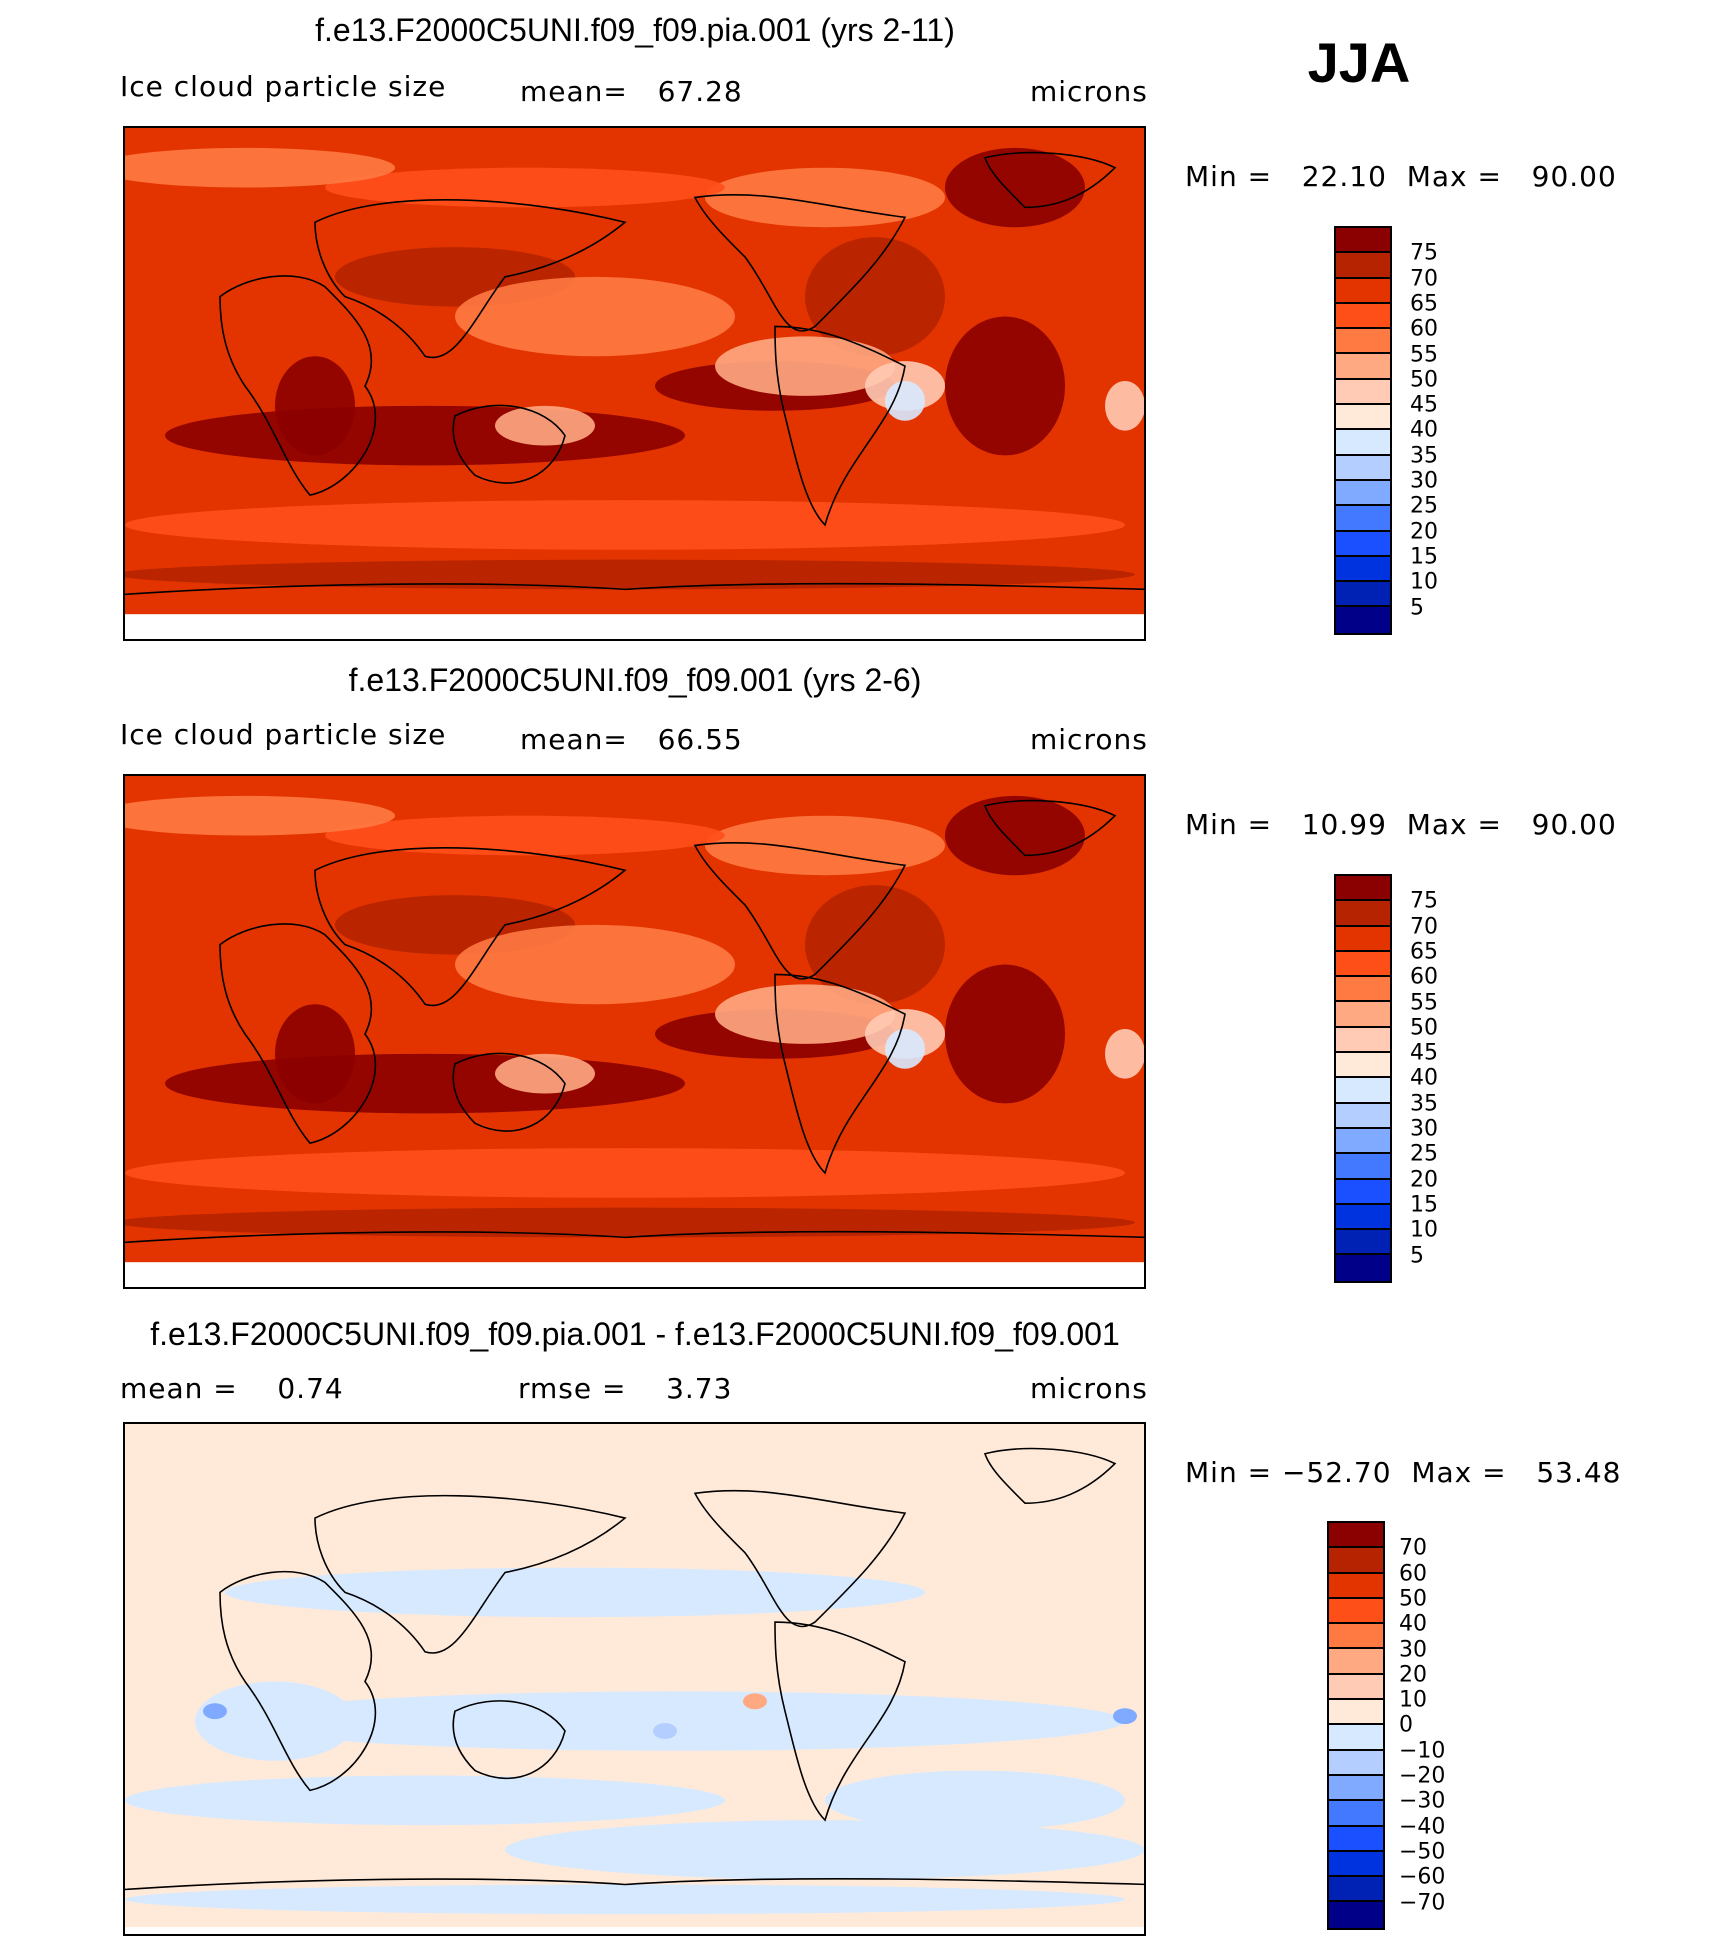  I want to click on panel-1-minmax: Min = 22.10 Max = 90.00, so click(1401, 176).